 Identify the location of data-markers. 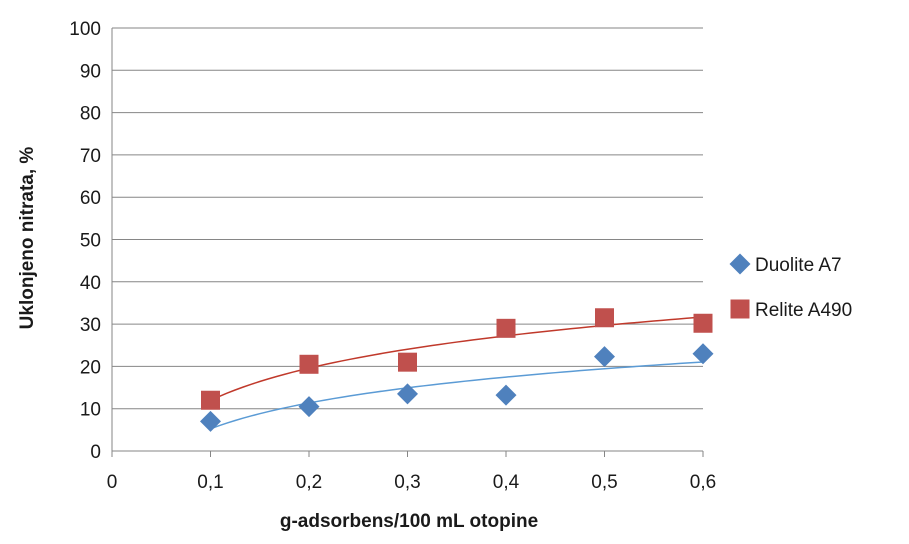
(457, 370).